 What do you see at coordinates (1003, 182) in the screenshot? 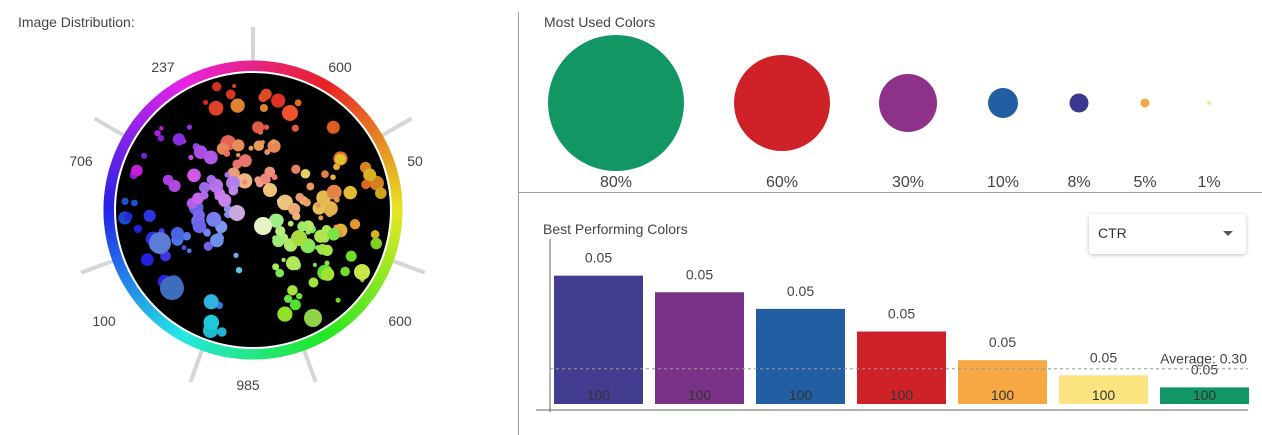
I see `color-percent-label: 10%` at bounding box center [1003, 182].